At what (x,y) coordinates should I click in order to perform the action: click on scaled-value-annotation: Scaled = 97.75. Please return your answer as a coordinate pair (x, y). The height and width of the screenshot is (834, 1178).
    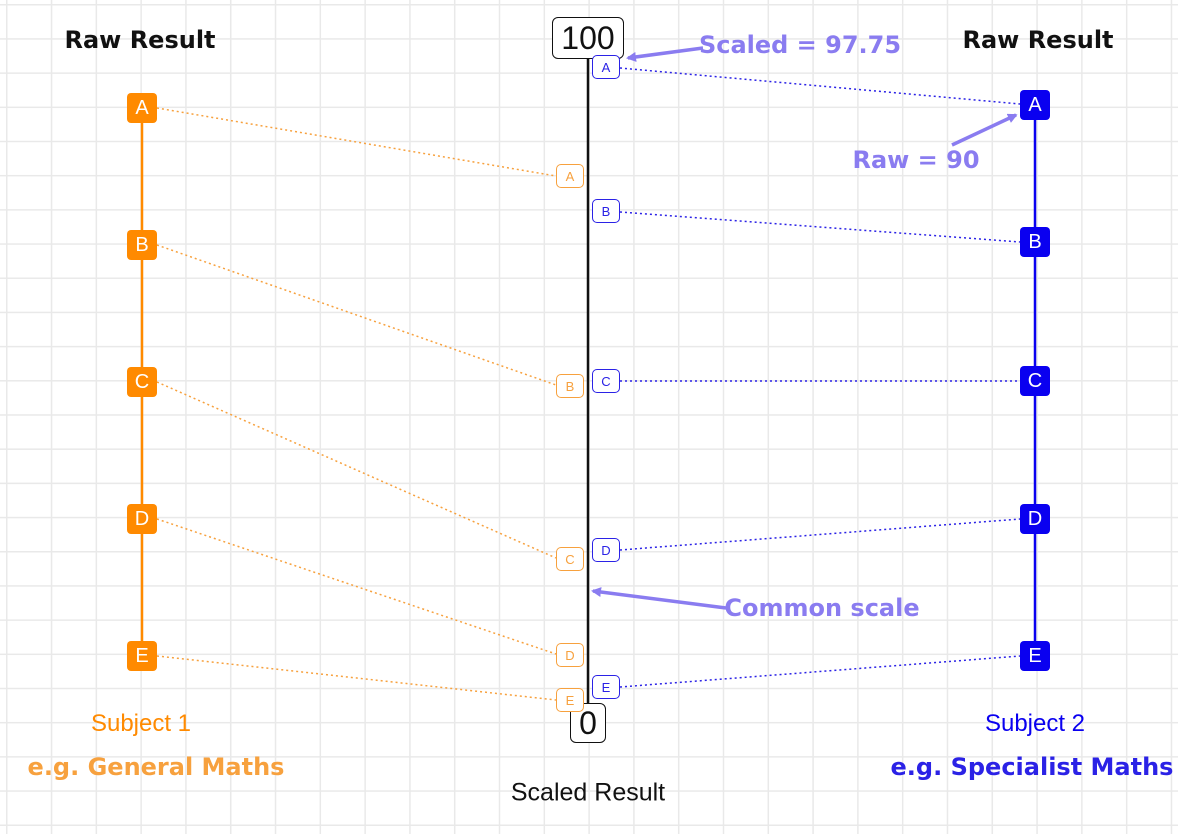
    Looking at the image, I should click on (800, 45).